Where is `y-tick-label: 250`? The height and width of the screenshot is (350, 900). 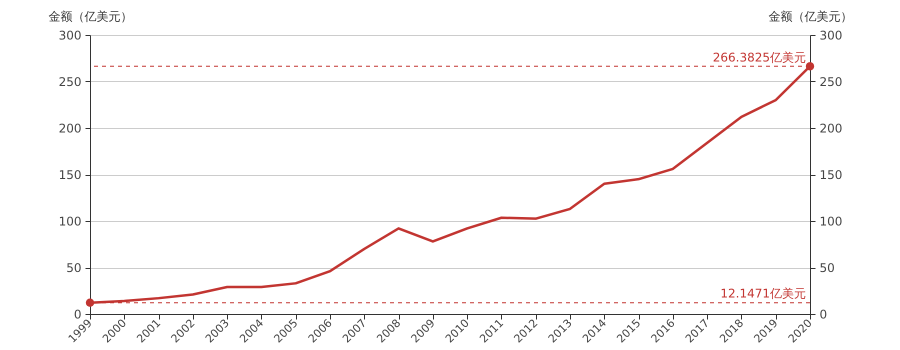
y-tick-label: 250 is located at coordinates (70, 82).